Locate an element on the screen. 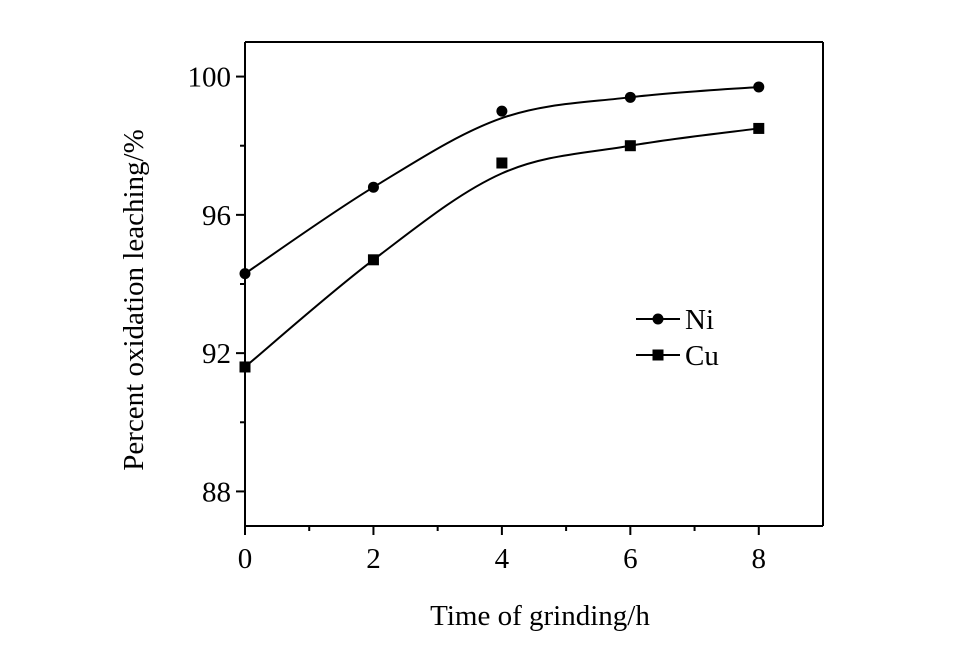 The image size is (968, 659). x-tick-label: 4 is located at coordinates (502, 559).